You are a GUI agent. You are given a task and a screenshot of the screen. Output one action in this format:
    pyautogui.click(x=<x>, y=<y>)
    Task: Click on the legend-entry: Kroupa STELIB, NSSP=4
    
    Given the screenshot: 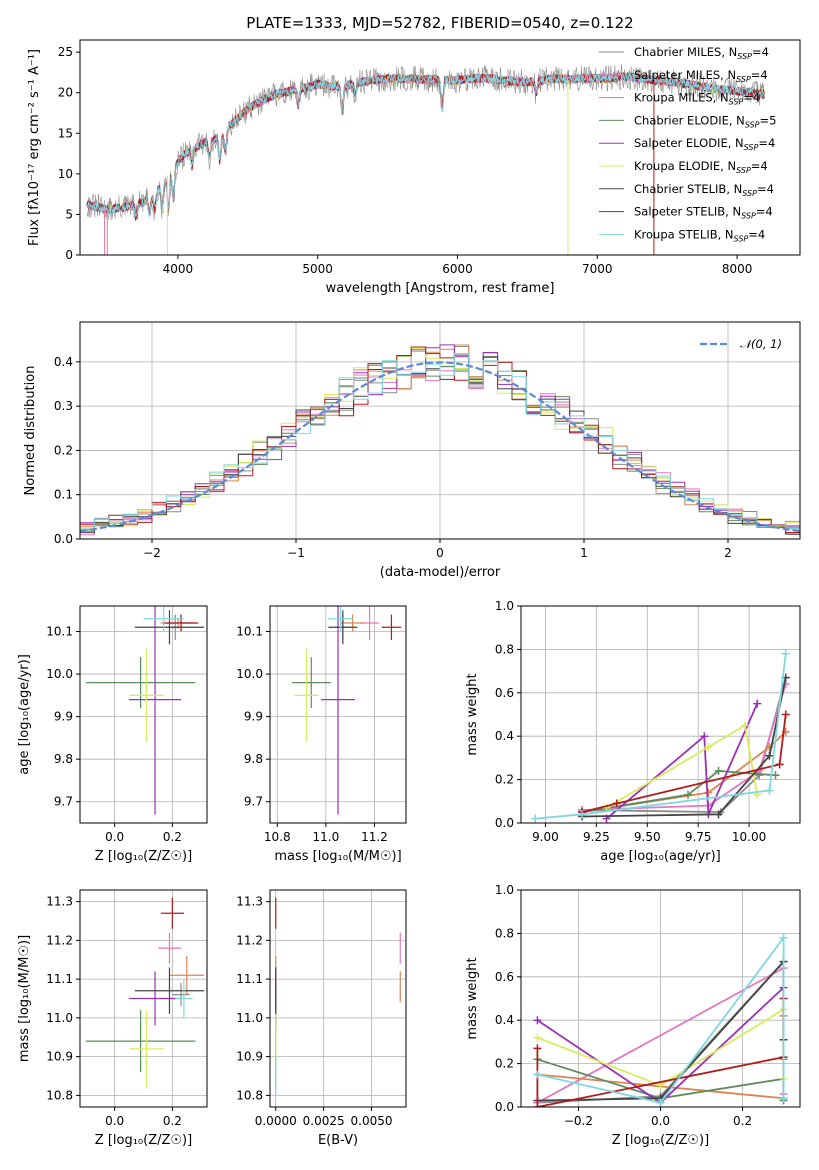 What is the action you would take?
    pyautogui.click(x=699, y=235)
    